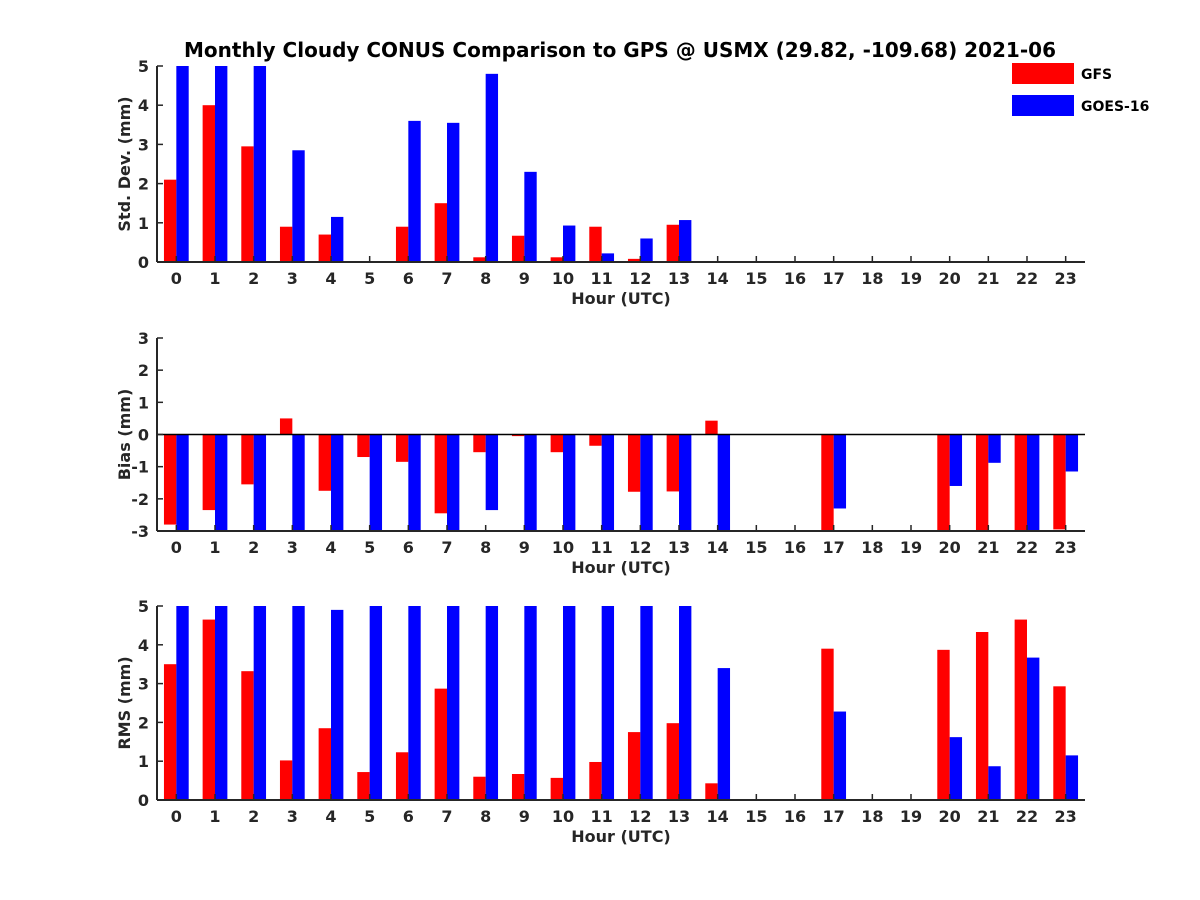  What do you see at coordinates (143, 144) in the screenshot?
I see `y-tick-label-stddev-3: 3` at bounding box center [143, 144].